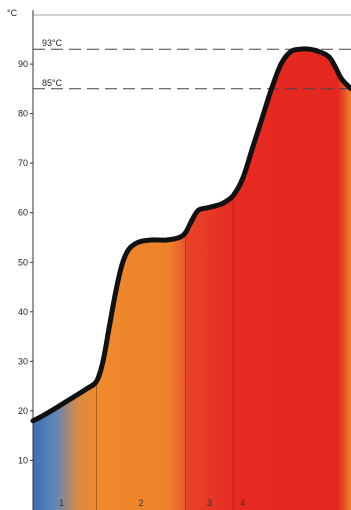 The image size is (351, 510). I want to click on y-tick-label-90: 90, so click(23, 64).